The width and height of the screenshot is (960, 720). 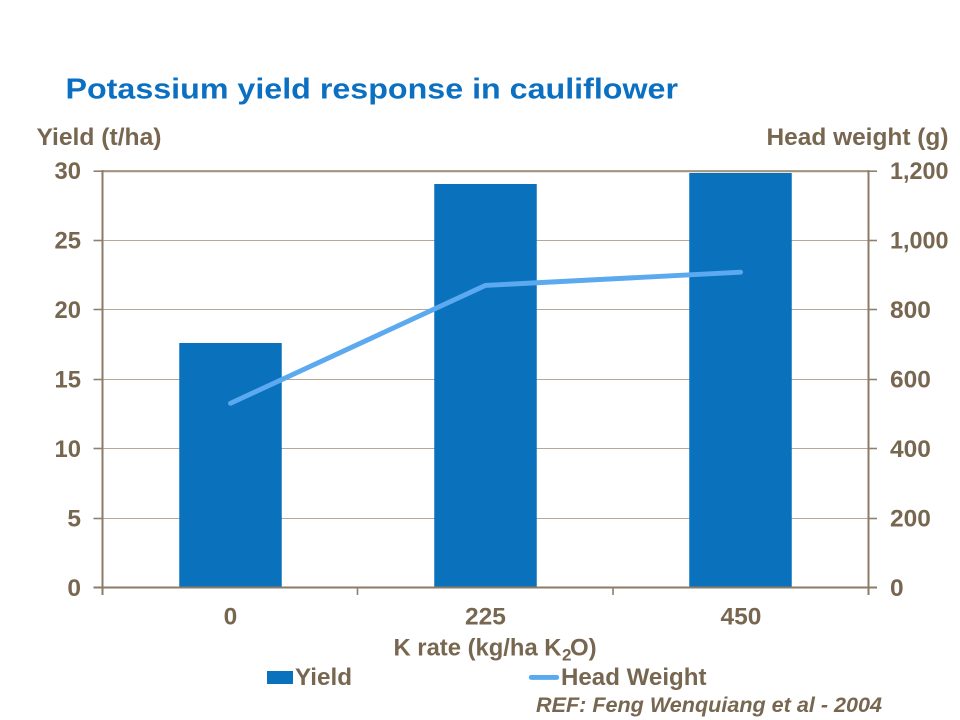 I want to click on svg-text:REF: Feng Wenquiang et al - 20: REF: Feng Wenquiang et al - 2004, so click(x=709, y=705).